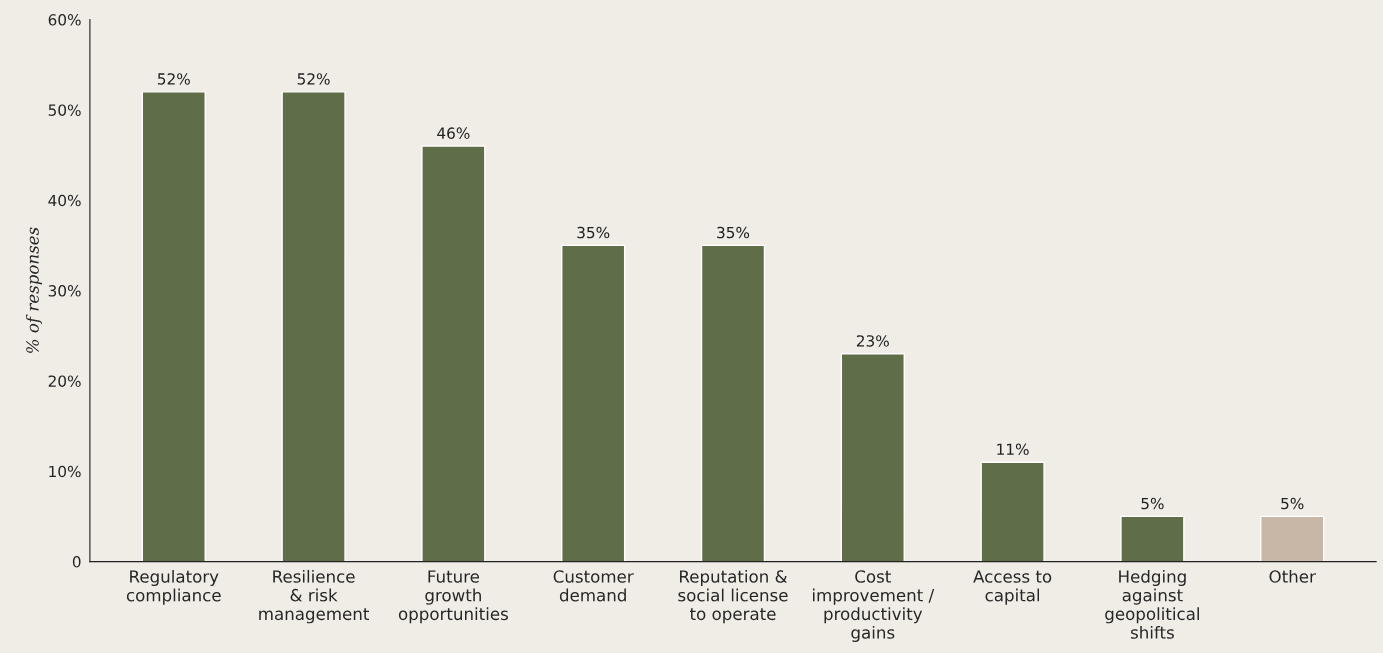 This screenshot has width=1383, height=653. Describe the element at coordinates (64, 200) in the screenshot. I see `y-tick-label: 40%` at that location.